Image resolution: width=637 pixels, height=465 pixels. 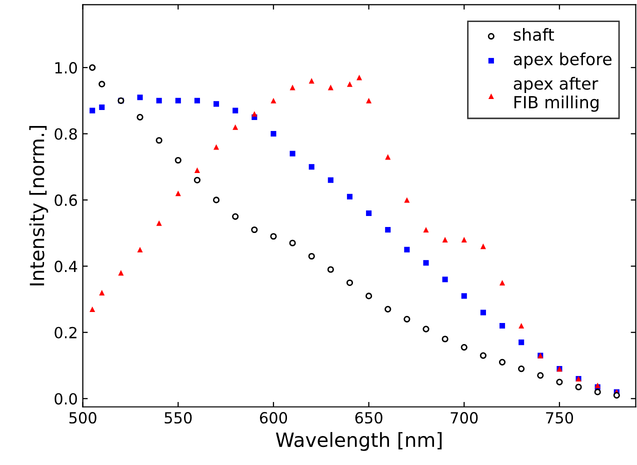 What do you see at coordinates (38, 206) in the screenshot?
I see `y-axis-title: Intensity [norm.]` at bounding box center [38, 206].